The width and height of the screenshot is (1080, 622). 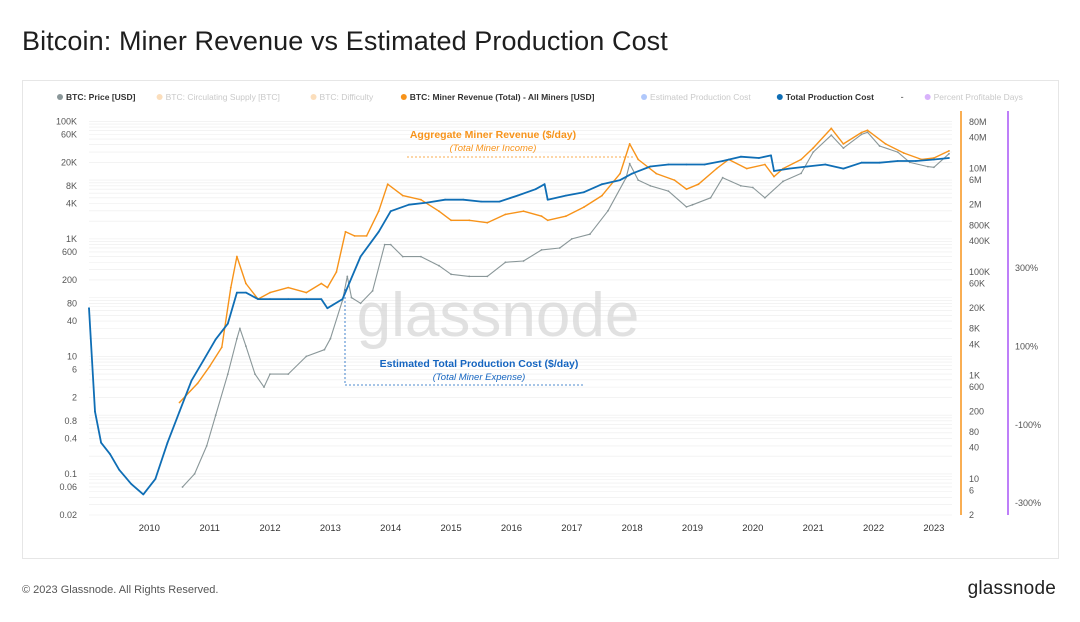 I want to click on annotation-cost-title: Estimated Total Production Cost ($/day), so click(x=479, y=364).